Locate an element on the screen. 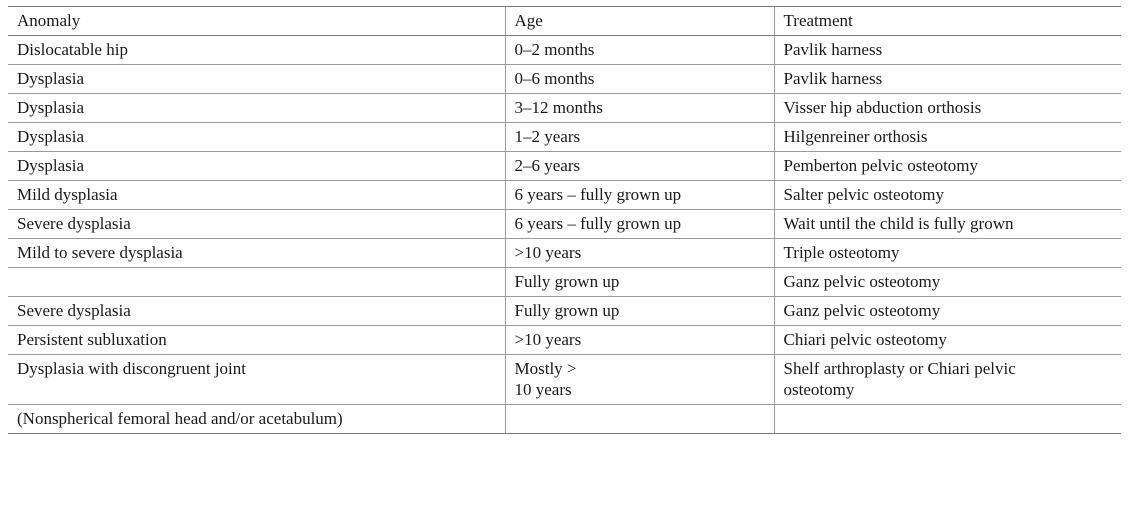 The width and height of the screenshot is (1130, 513). table-row: Dysplasia 0–6 months Pavlik harness is located at coordinates (564, 79).